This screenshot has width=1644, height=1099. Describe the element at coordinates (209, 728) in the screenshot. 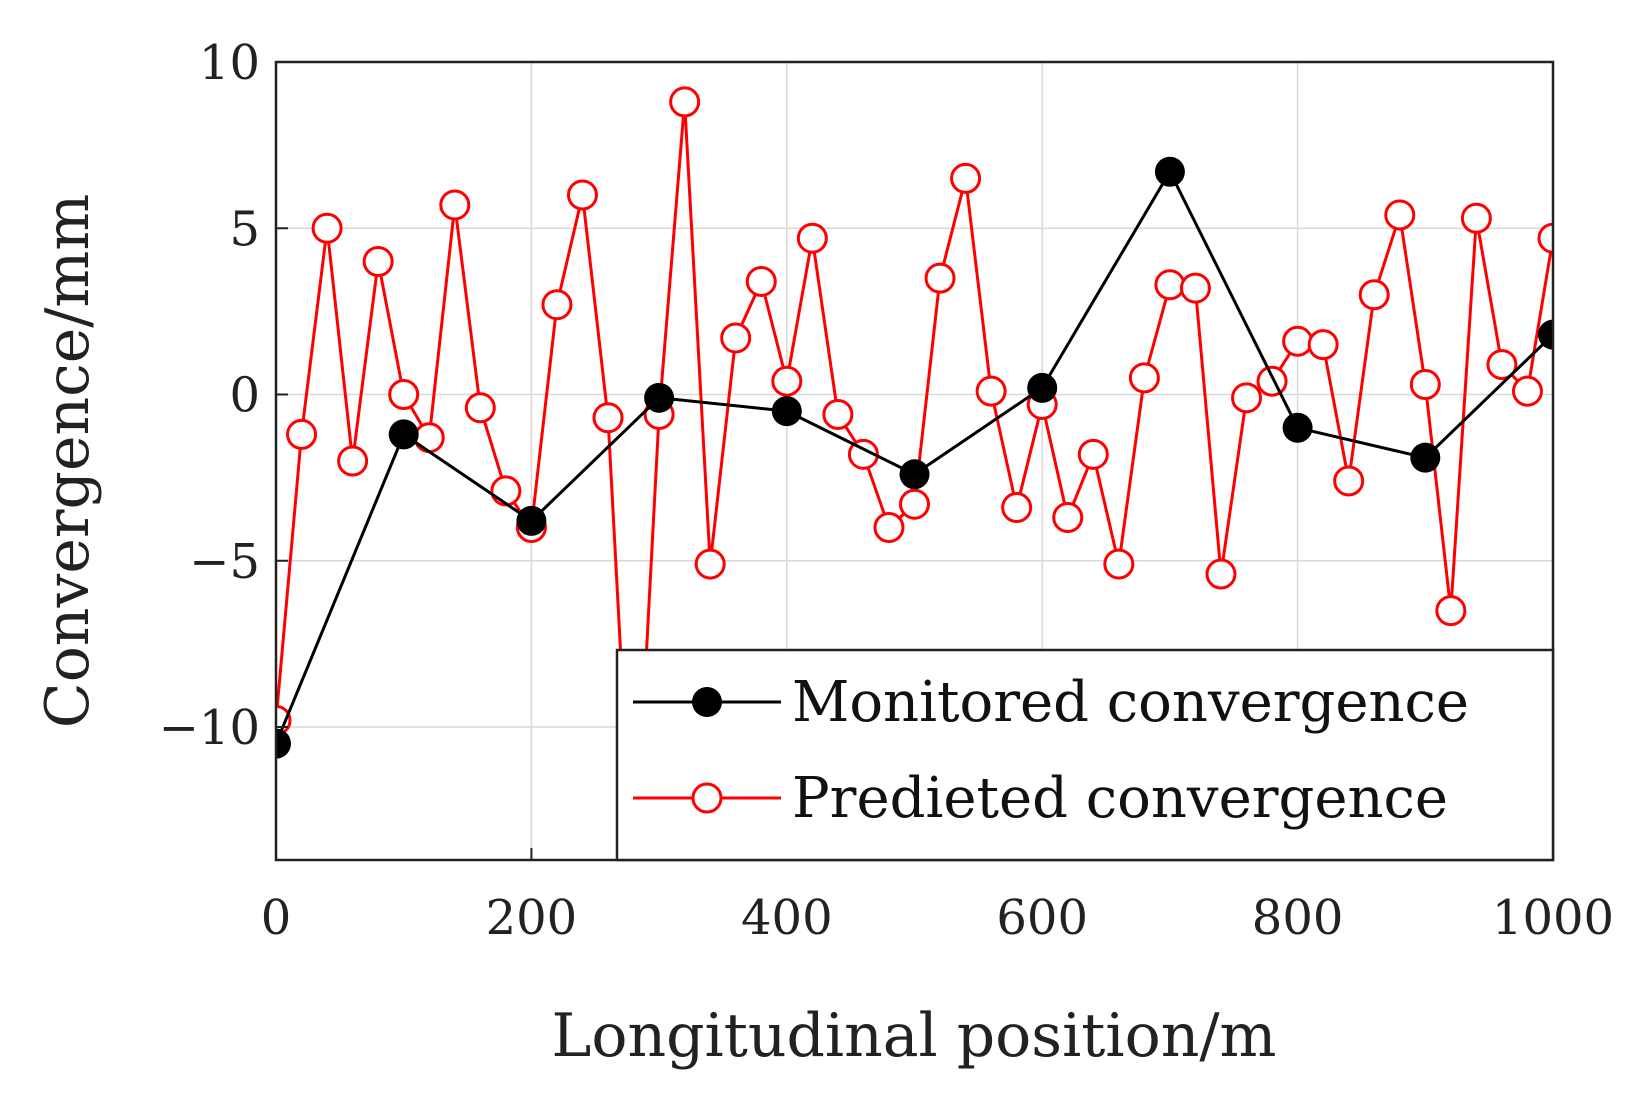

I see `y-tick-label: −10` at that location.